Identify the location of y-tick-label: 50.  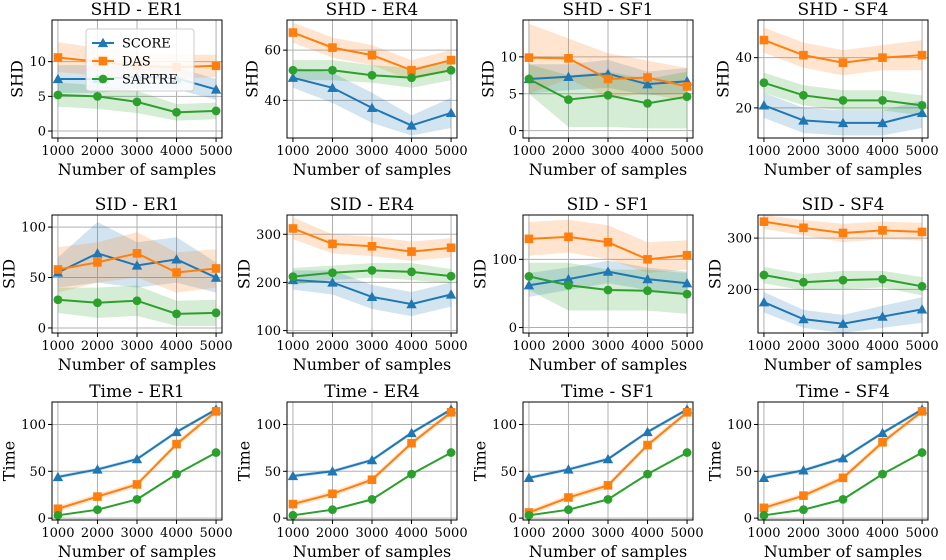
(272, 472).